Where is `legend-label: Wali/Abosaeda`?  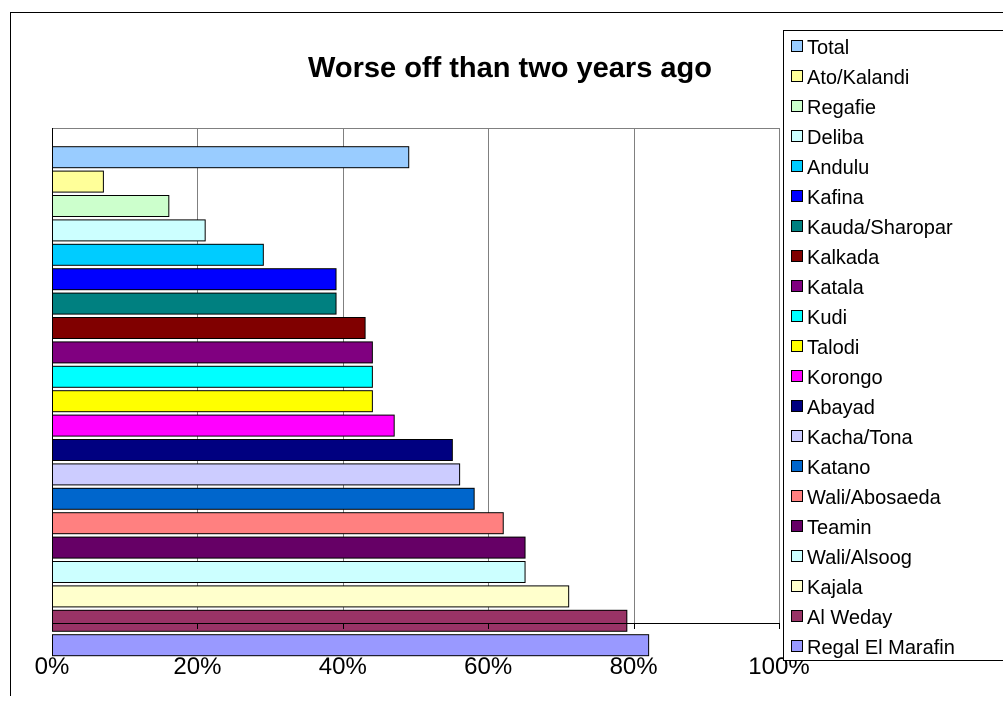
legend-label: Wali/Abosaeda is located at coordinates (874, 498).